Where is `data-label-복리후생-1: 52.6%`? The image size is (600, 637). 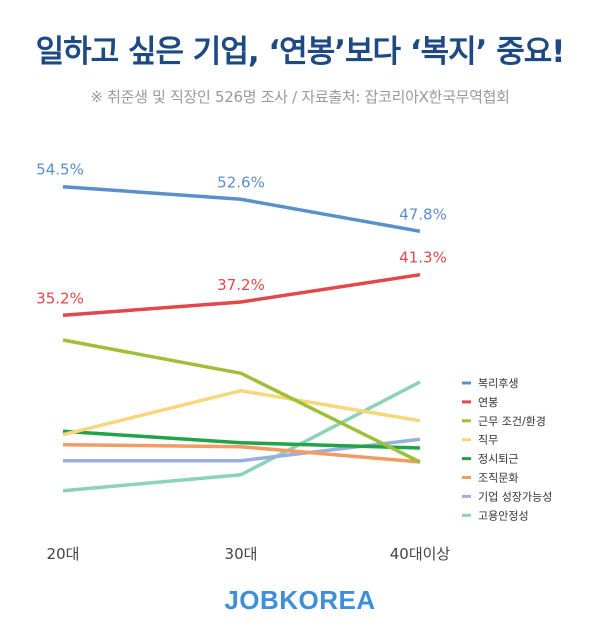 data-label-복리후생-1: 52.6% is located at coordinates (241, 182).